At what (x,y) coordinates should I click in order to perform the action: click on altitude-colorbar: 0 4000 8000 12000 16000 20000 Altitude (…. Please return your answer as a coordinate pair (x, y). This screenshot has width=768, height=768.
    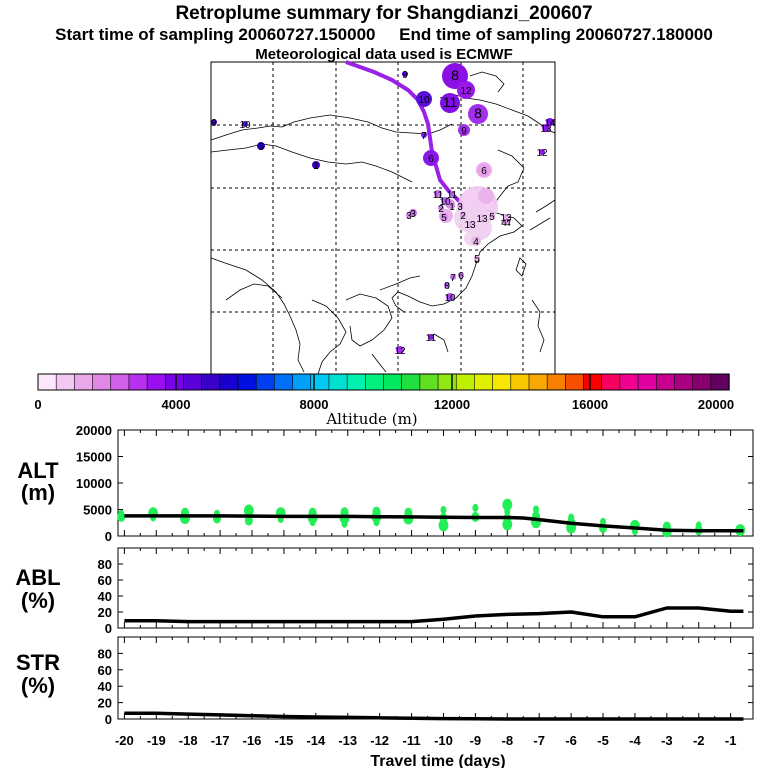
    Looking at the image, I should click on (384, 400).